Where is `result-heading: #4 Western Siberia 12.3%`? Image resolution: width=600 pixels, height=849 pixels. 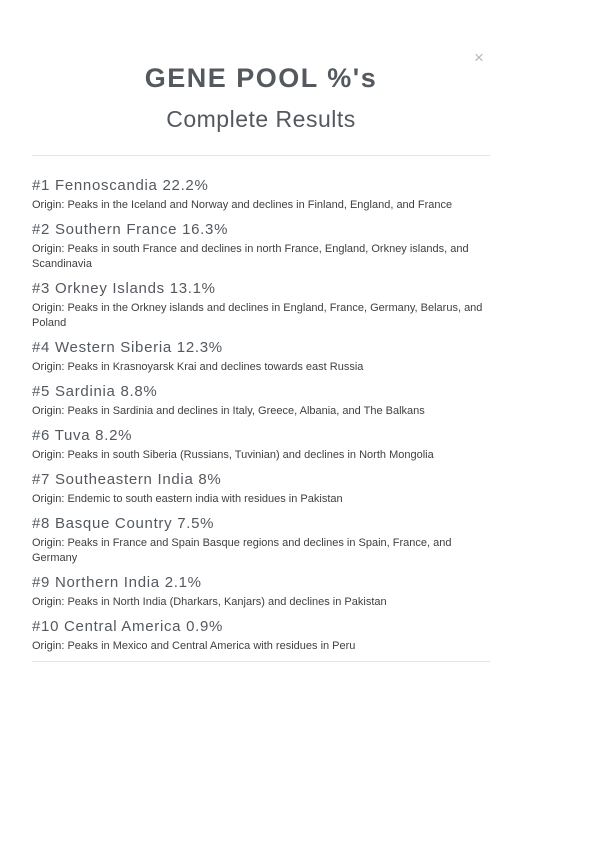
result-heading: #4 Western Siberia 12.3% is located at coordinates (261, 348).